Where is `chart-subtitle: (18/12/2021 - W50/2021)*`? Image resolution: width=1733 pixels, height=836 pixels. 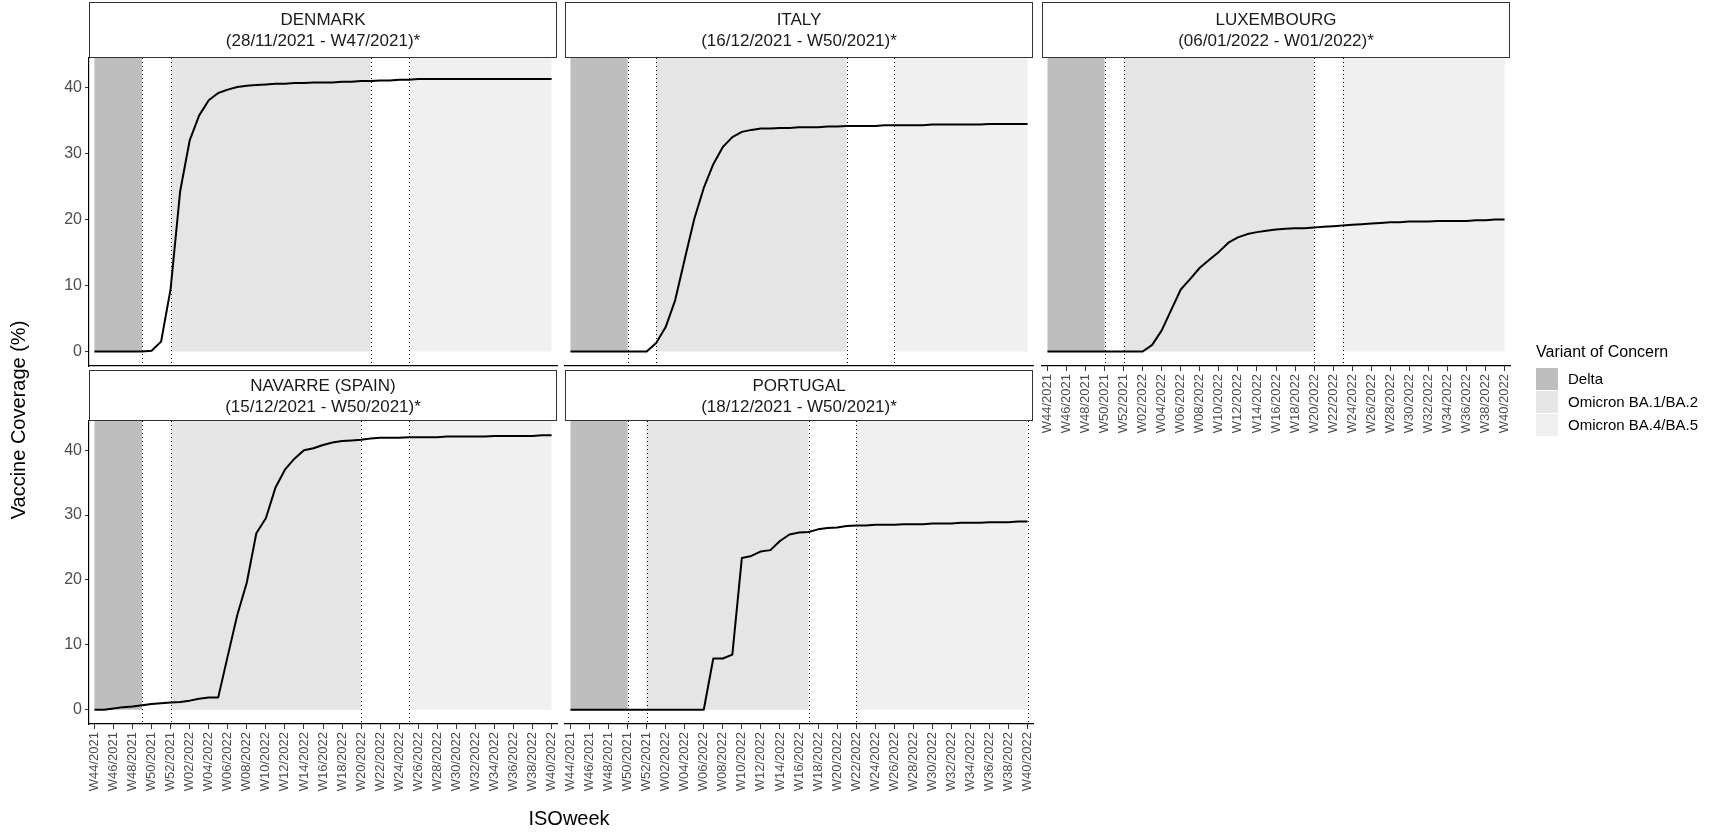 chart-subtitle: (18/12/2021 - W50/2021)* is located at coordinates (799, 406).